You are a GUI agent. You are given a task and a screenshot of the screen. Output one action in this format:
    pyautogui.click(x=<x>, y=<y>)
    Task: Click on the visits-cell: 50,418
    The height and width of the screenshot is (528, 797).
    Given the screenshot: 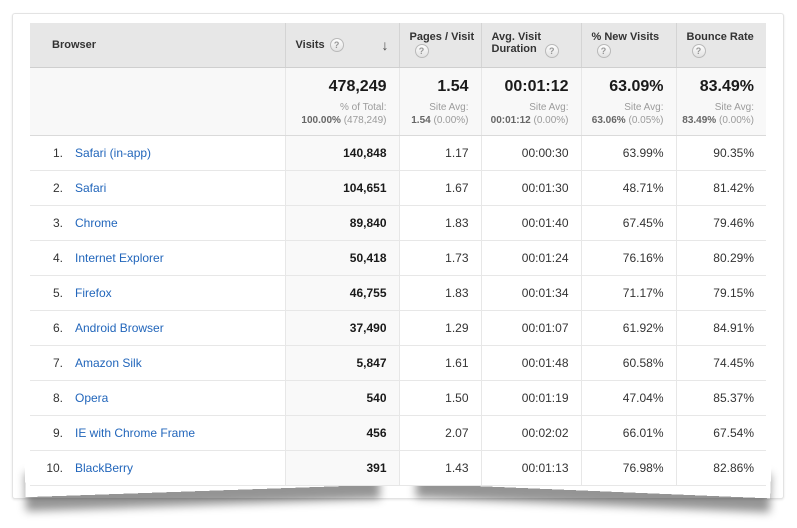 What is the action you would take?
    pyautogui.click(x=342, y=258)
    